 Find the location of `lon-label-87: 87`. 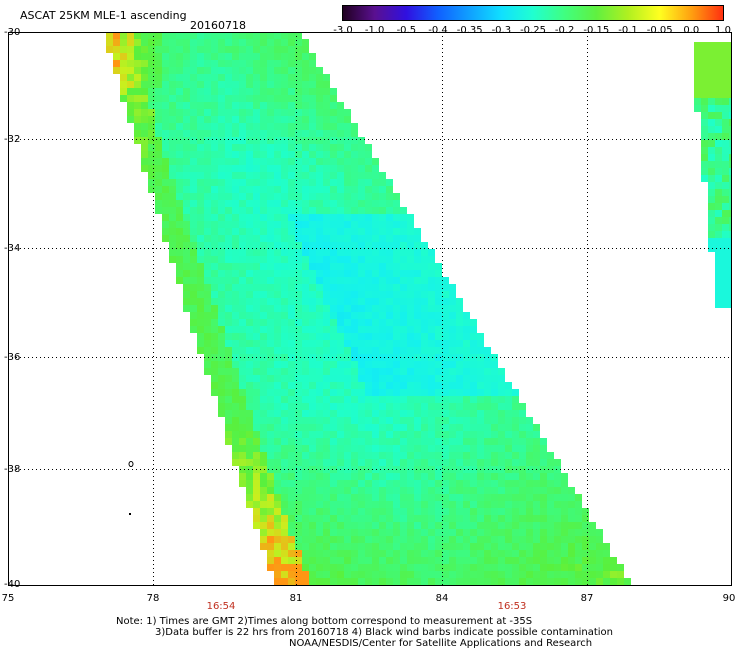

lon-label-87: 87 is located at coordinates (587, 598).